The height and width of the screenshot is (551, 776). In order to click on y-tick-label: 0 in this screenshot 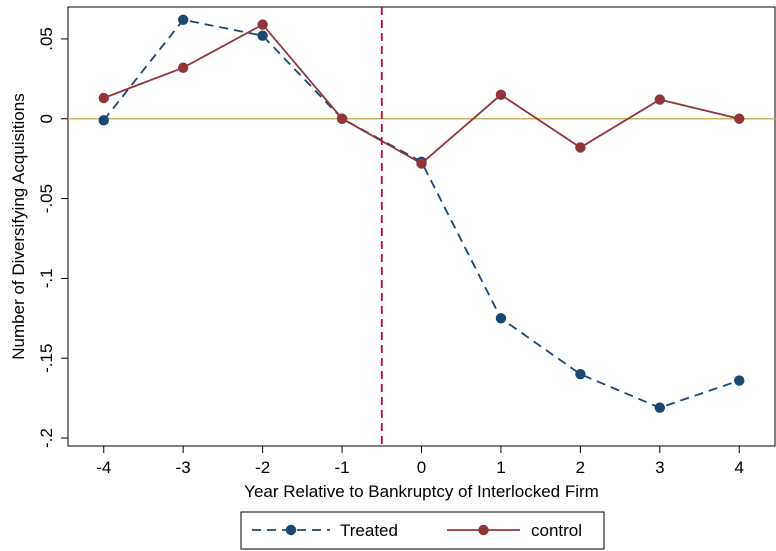, I will do `click(46, 118)`.